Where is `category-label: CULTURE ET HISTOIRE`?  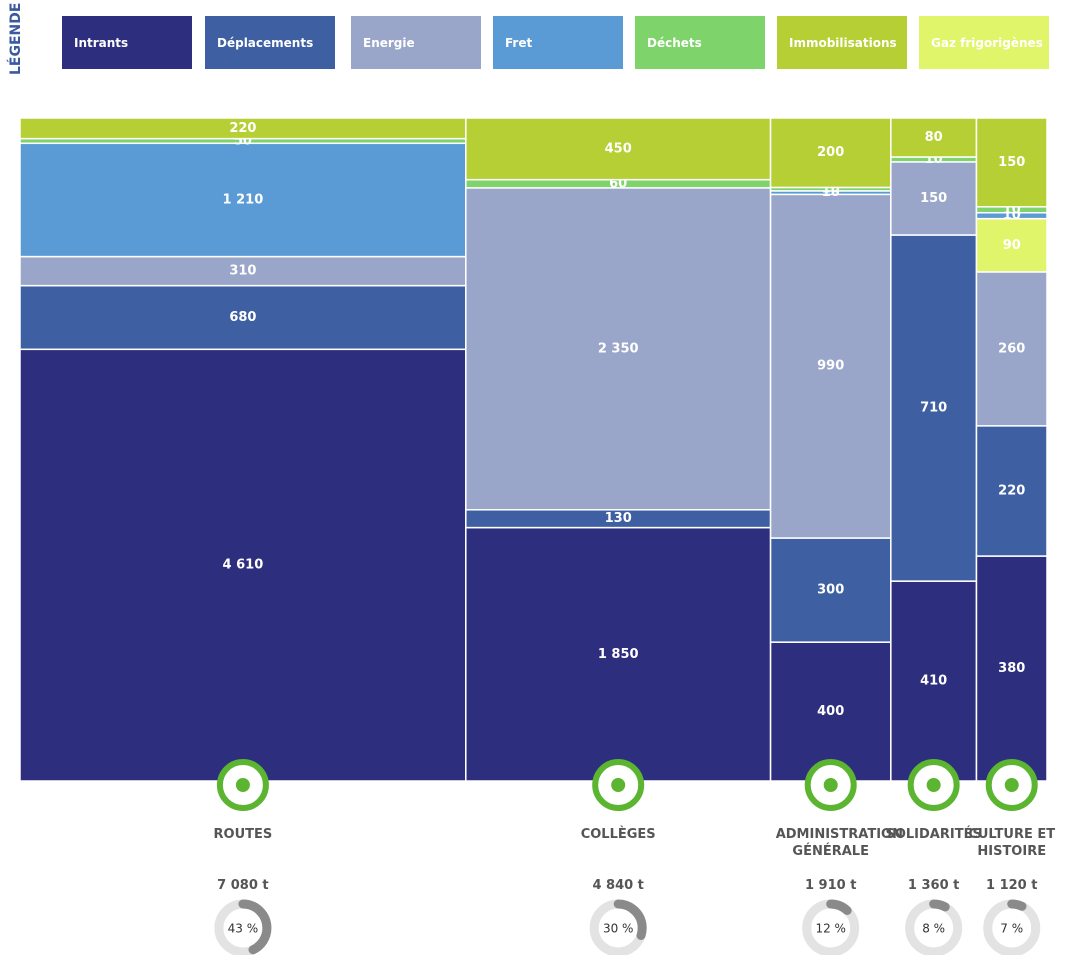
category-label: CULTURE ET HISTOIRE is located at coordinates (1012, 843).